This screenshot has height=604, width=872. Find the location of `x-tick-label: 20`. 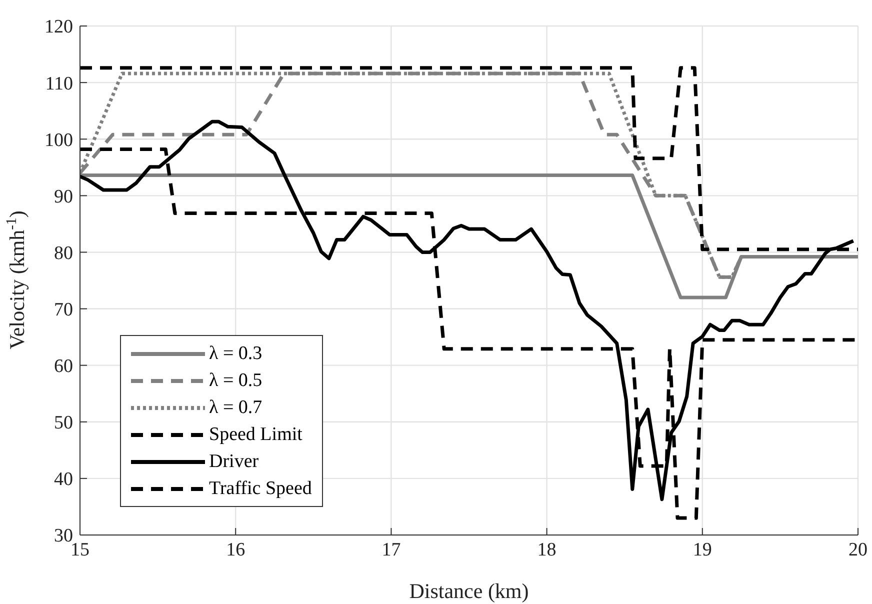

x-tick-label: 20 is located at coordinates (858, 549).